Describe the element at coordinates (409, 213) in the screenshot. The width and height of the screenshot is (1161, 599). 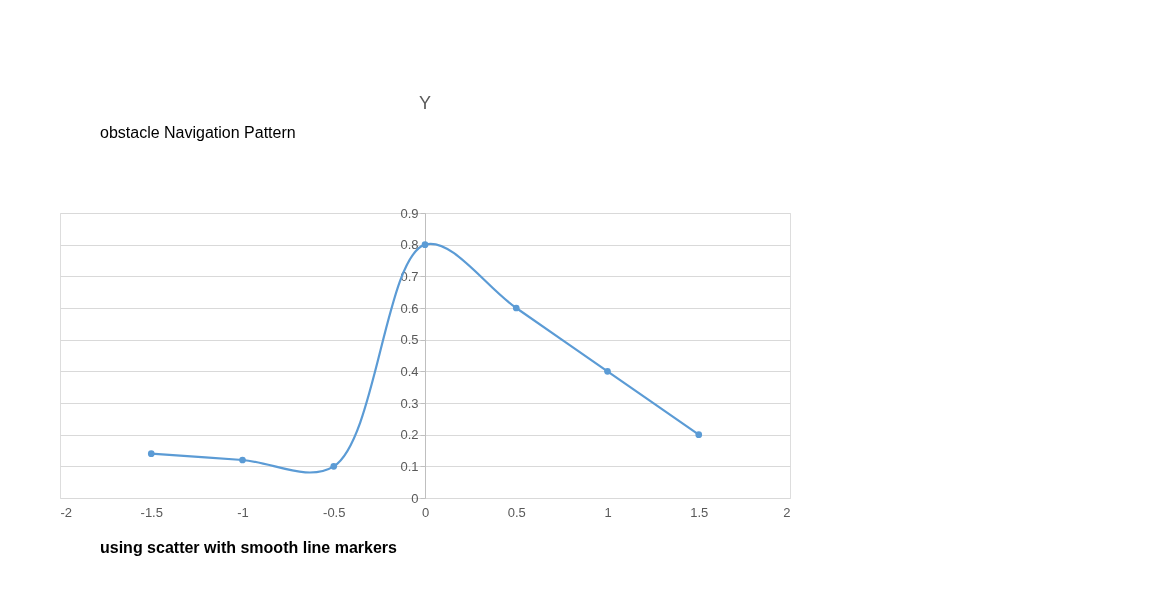
I see `y-tick-label: 0.9` at that location.